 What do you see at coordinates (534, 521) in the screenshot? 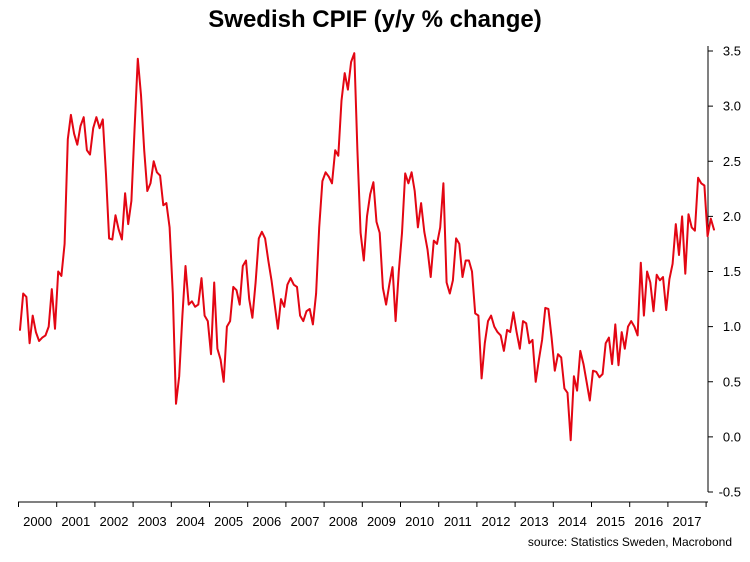
I see `x-tick-label: 2013` at bounding box center [534, 521].